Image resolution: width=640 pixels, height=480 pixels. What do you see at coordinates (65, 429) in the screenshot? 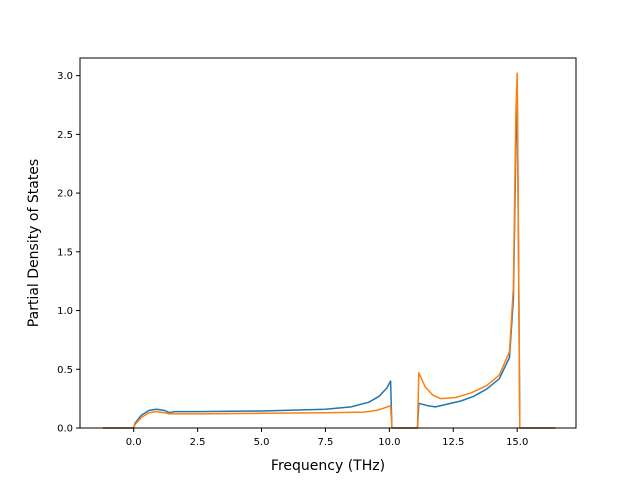
I see `y-tick-label: 0.0` at bounding box center [65, 429].